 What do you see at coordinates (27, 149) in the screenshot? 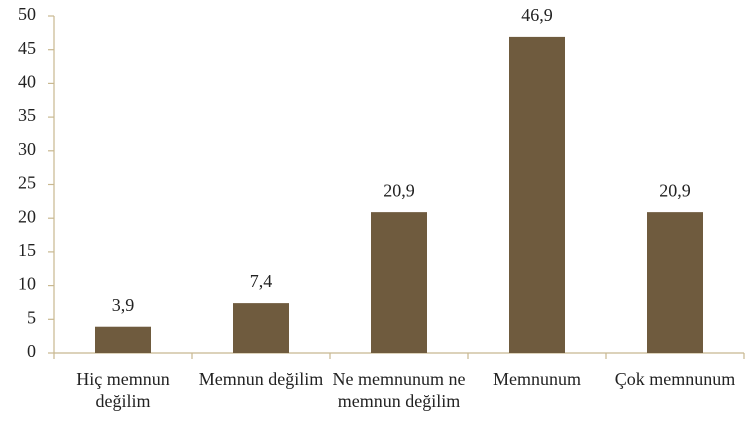
I see `y-tick-label: 30` at bounding box center [27, 149].